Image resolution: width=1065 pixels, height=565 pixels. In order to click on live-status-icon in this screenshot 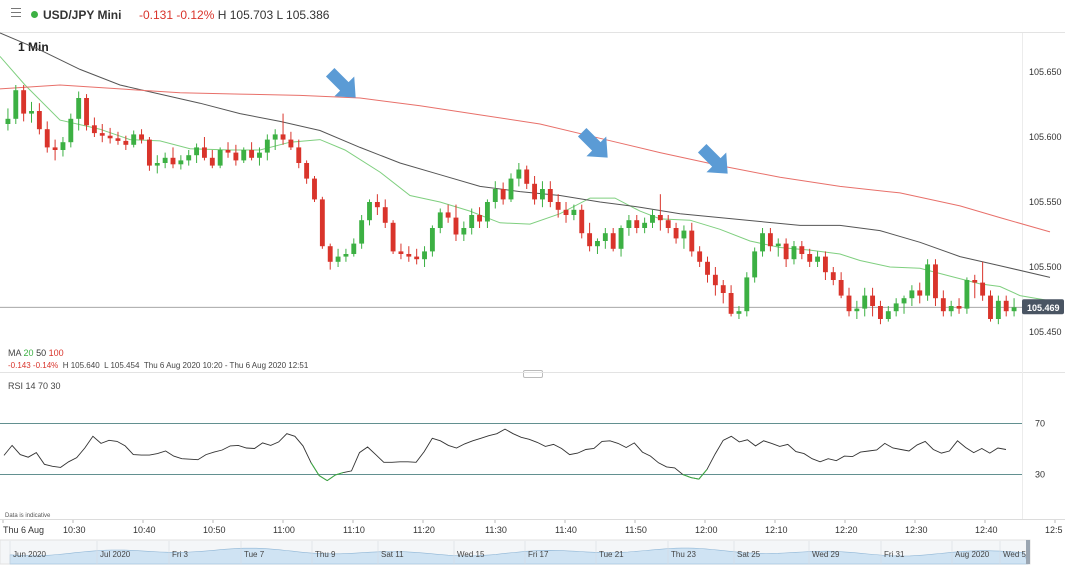, I will do `click(34, 14)`.